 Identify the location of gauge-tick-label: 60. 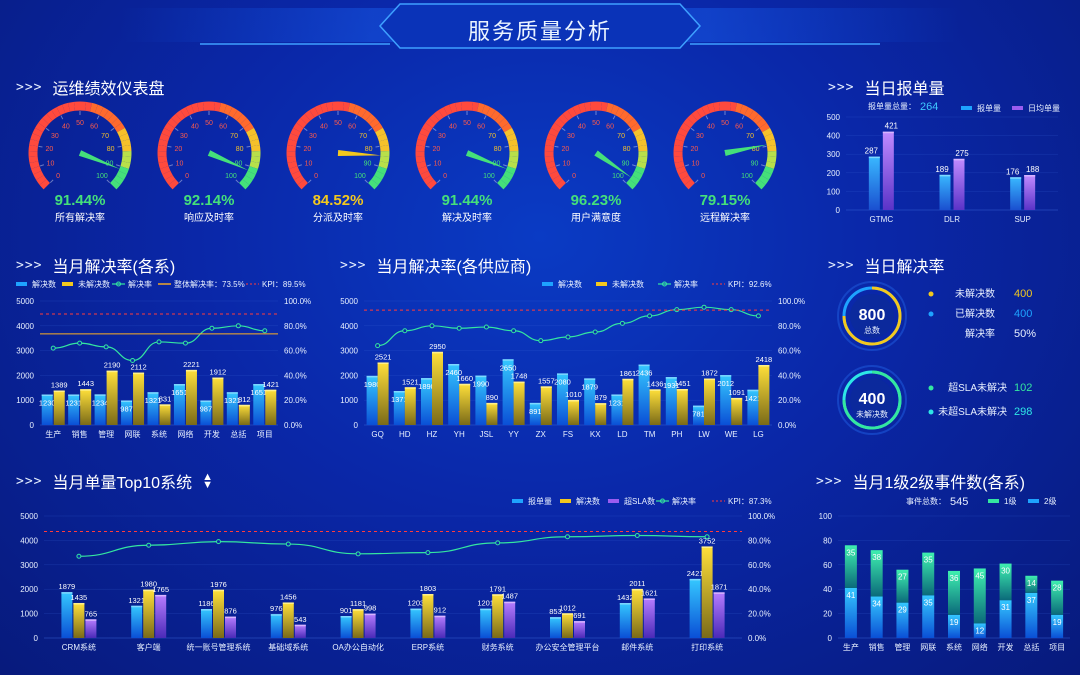
(223, 126).